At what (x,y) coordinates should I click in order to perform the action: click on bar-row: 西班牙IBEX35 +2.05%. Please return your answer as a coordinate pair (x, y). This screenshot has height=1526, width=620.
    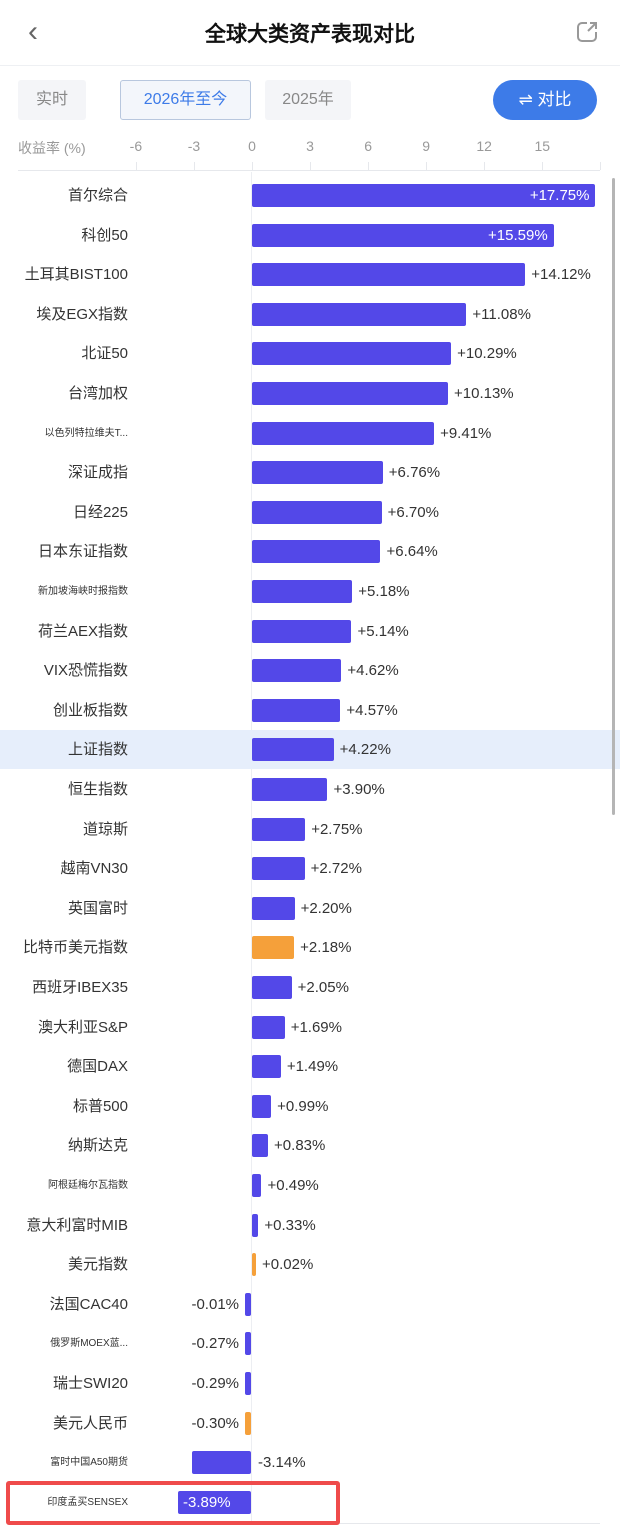
    Looking at the image, I should click on (310, 987).